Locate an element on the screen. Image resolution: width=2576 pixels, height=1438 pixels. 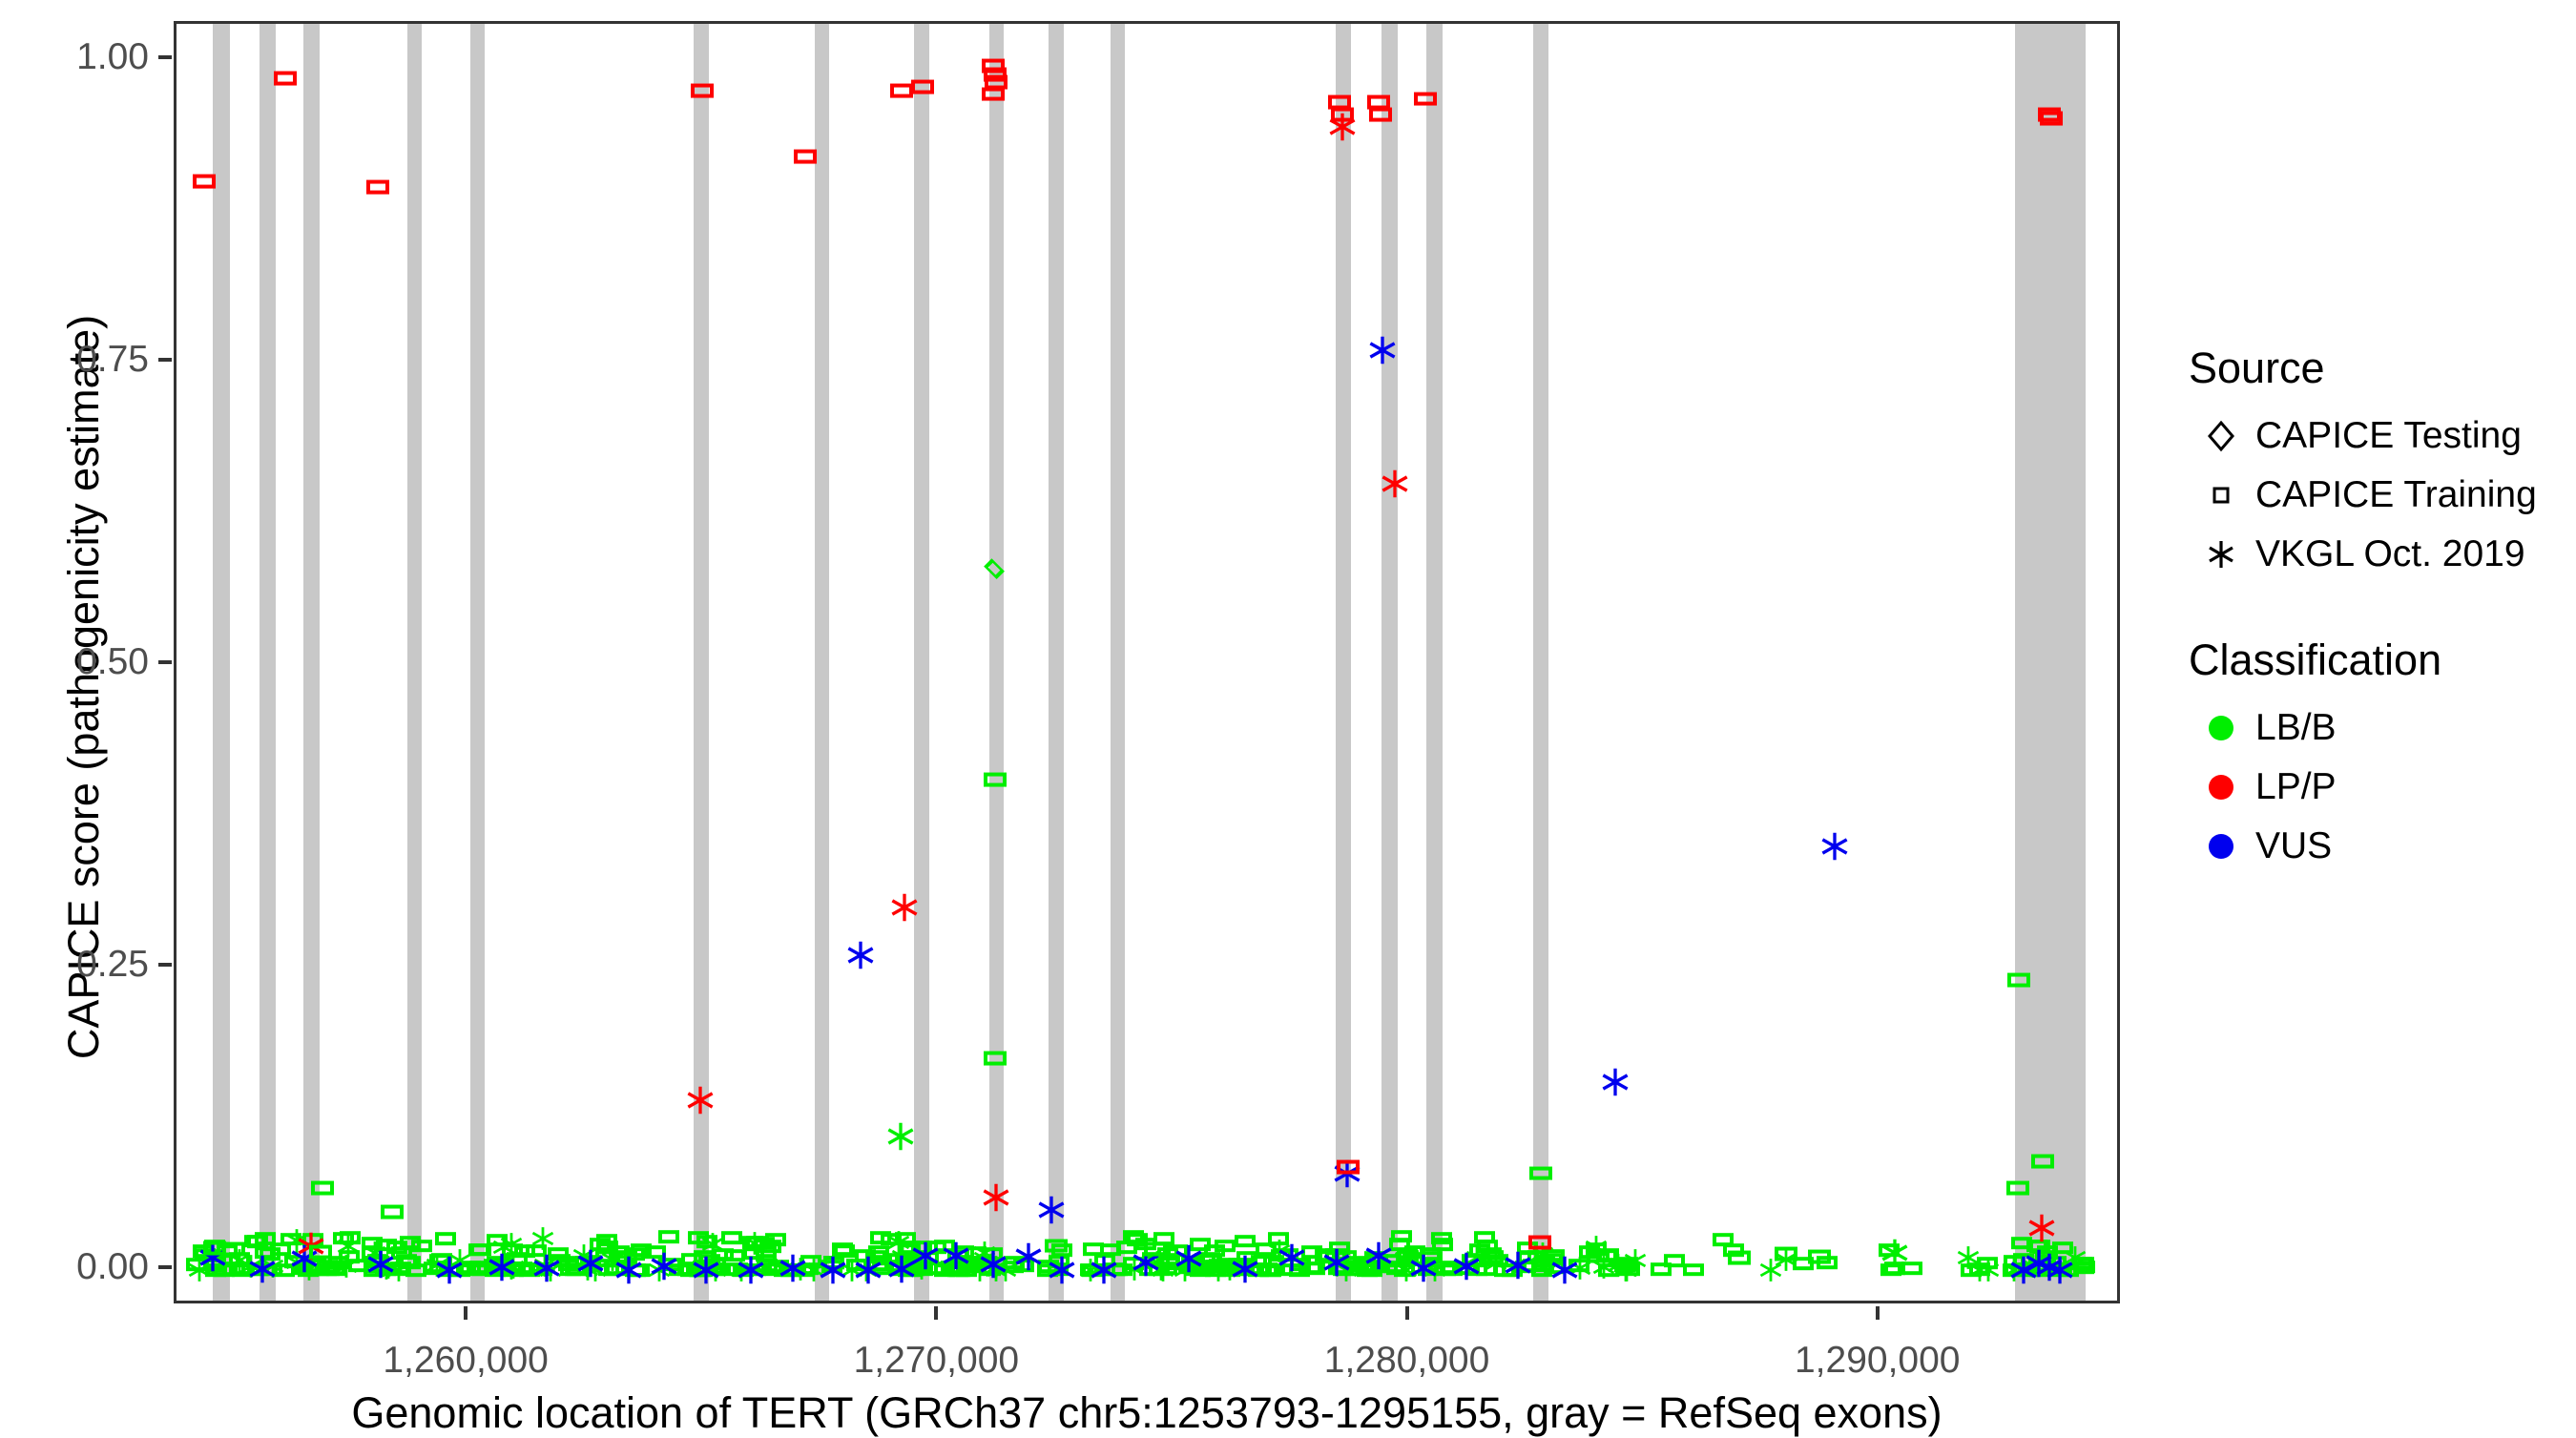
legend-item-lpp: LP/P is located at coordinates (2377, 788).